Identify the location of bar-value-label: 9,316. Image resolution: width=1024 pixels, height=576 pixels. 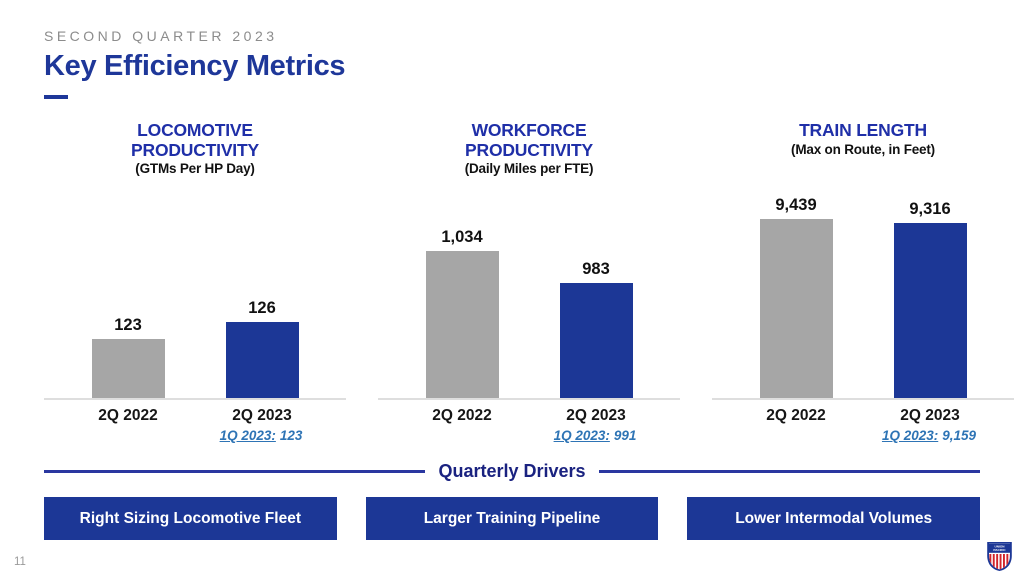
(930, 209).